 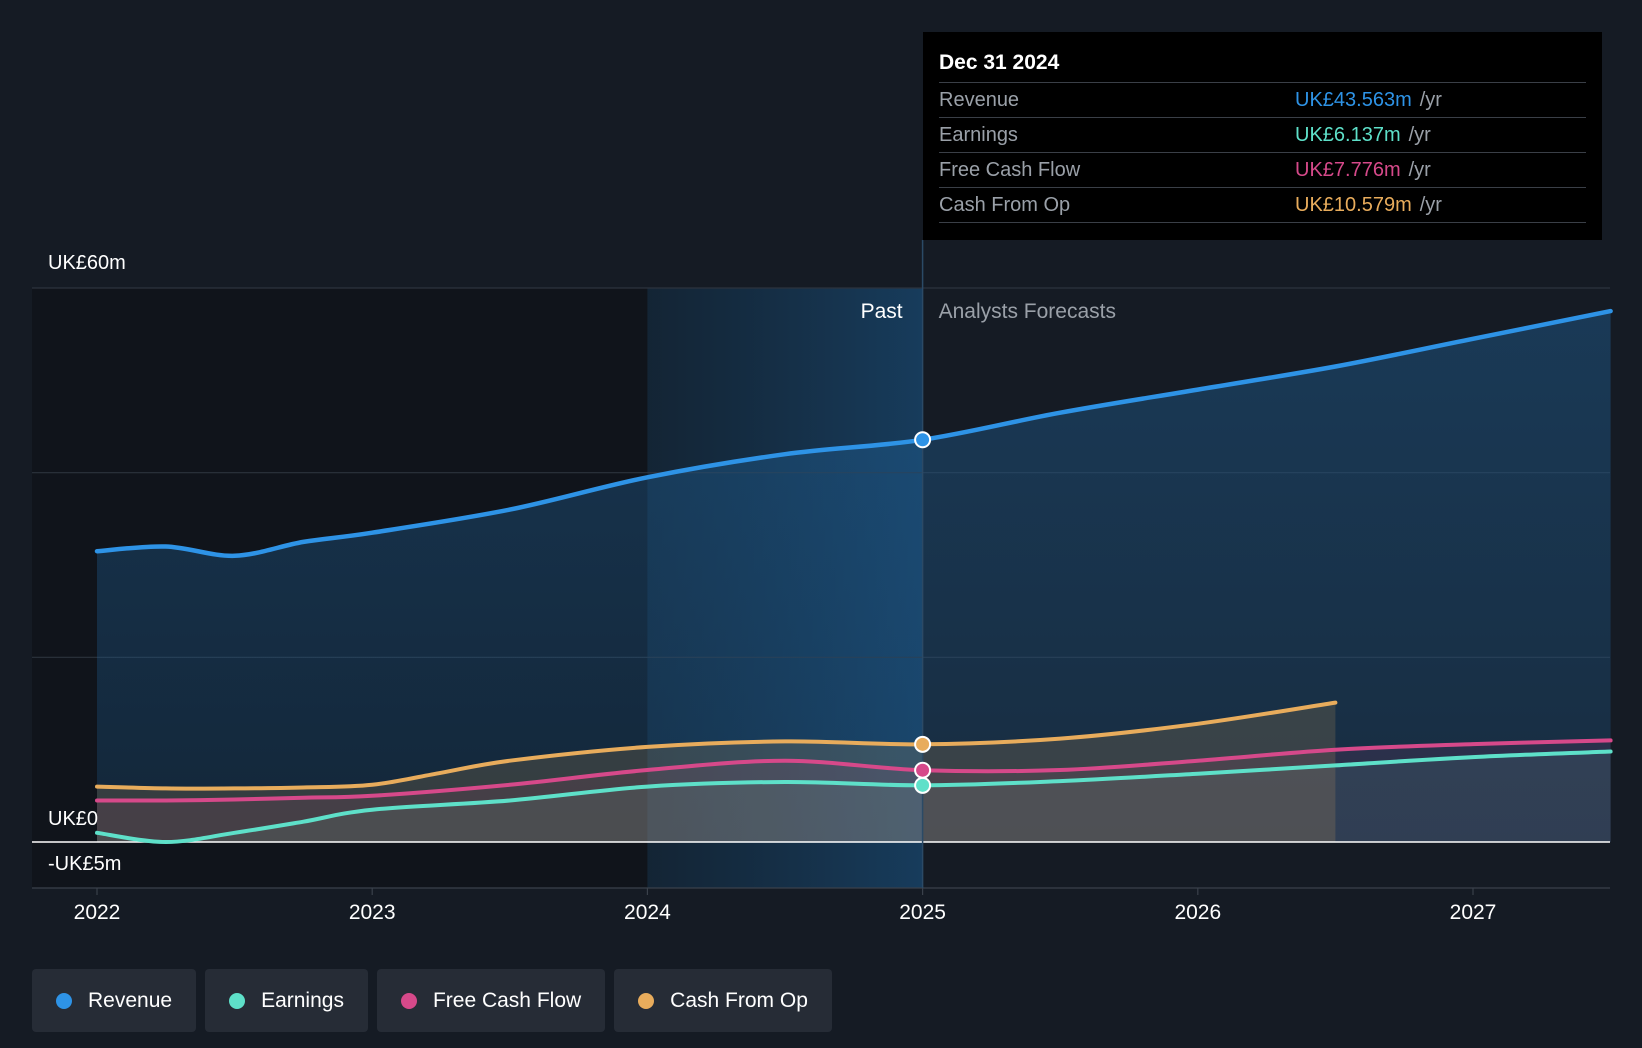 I want to click on line-free-cash-flow, so click(x=854, y=770).